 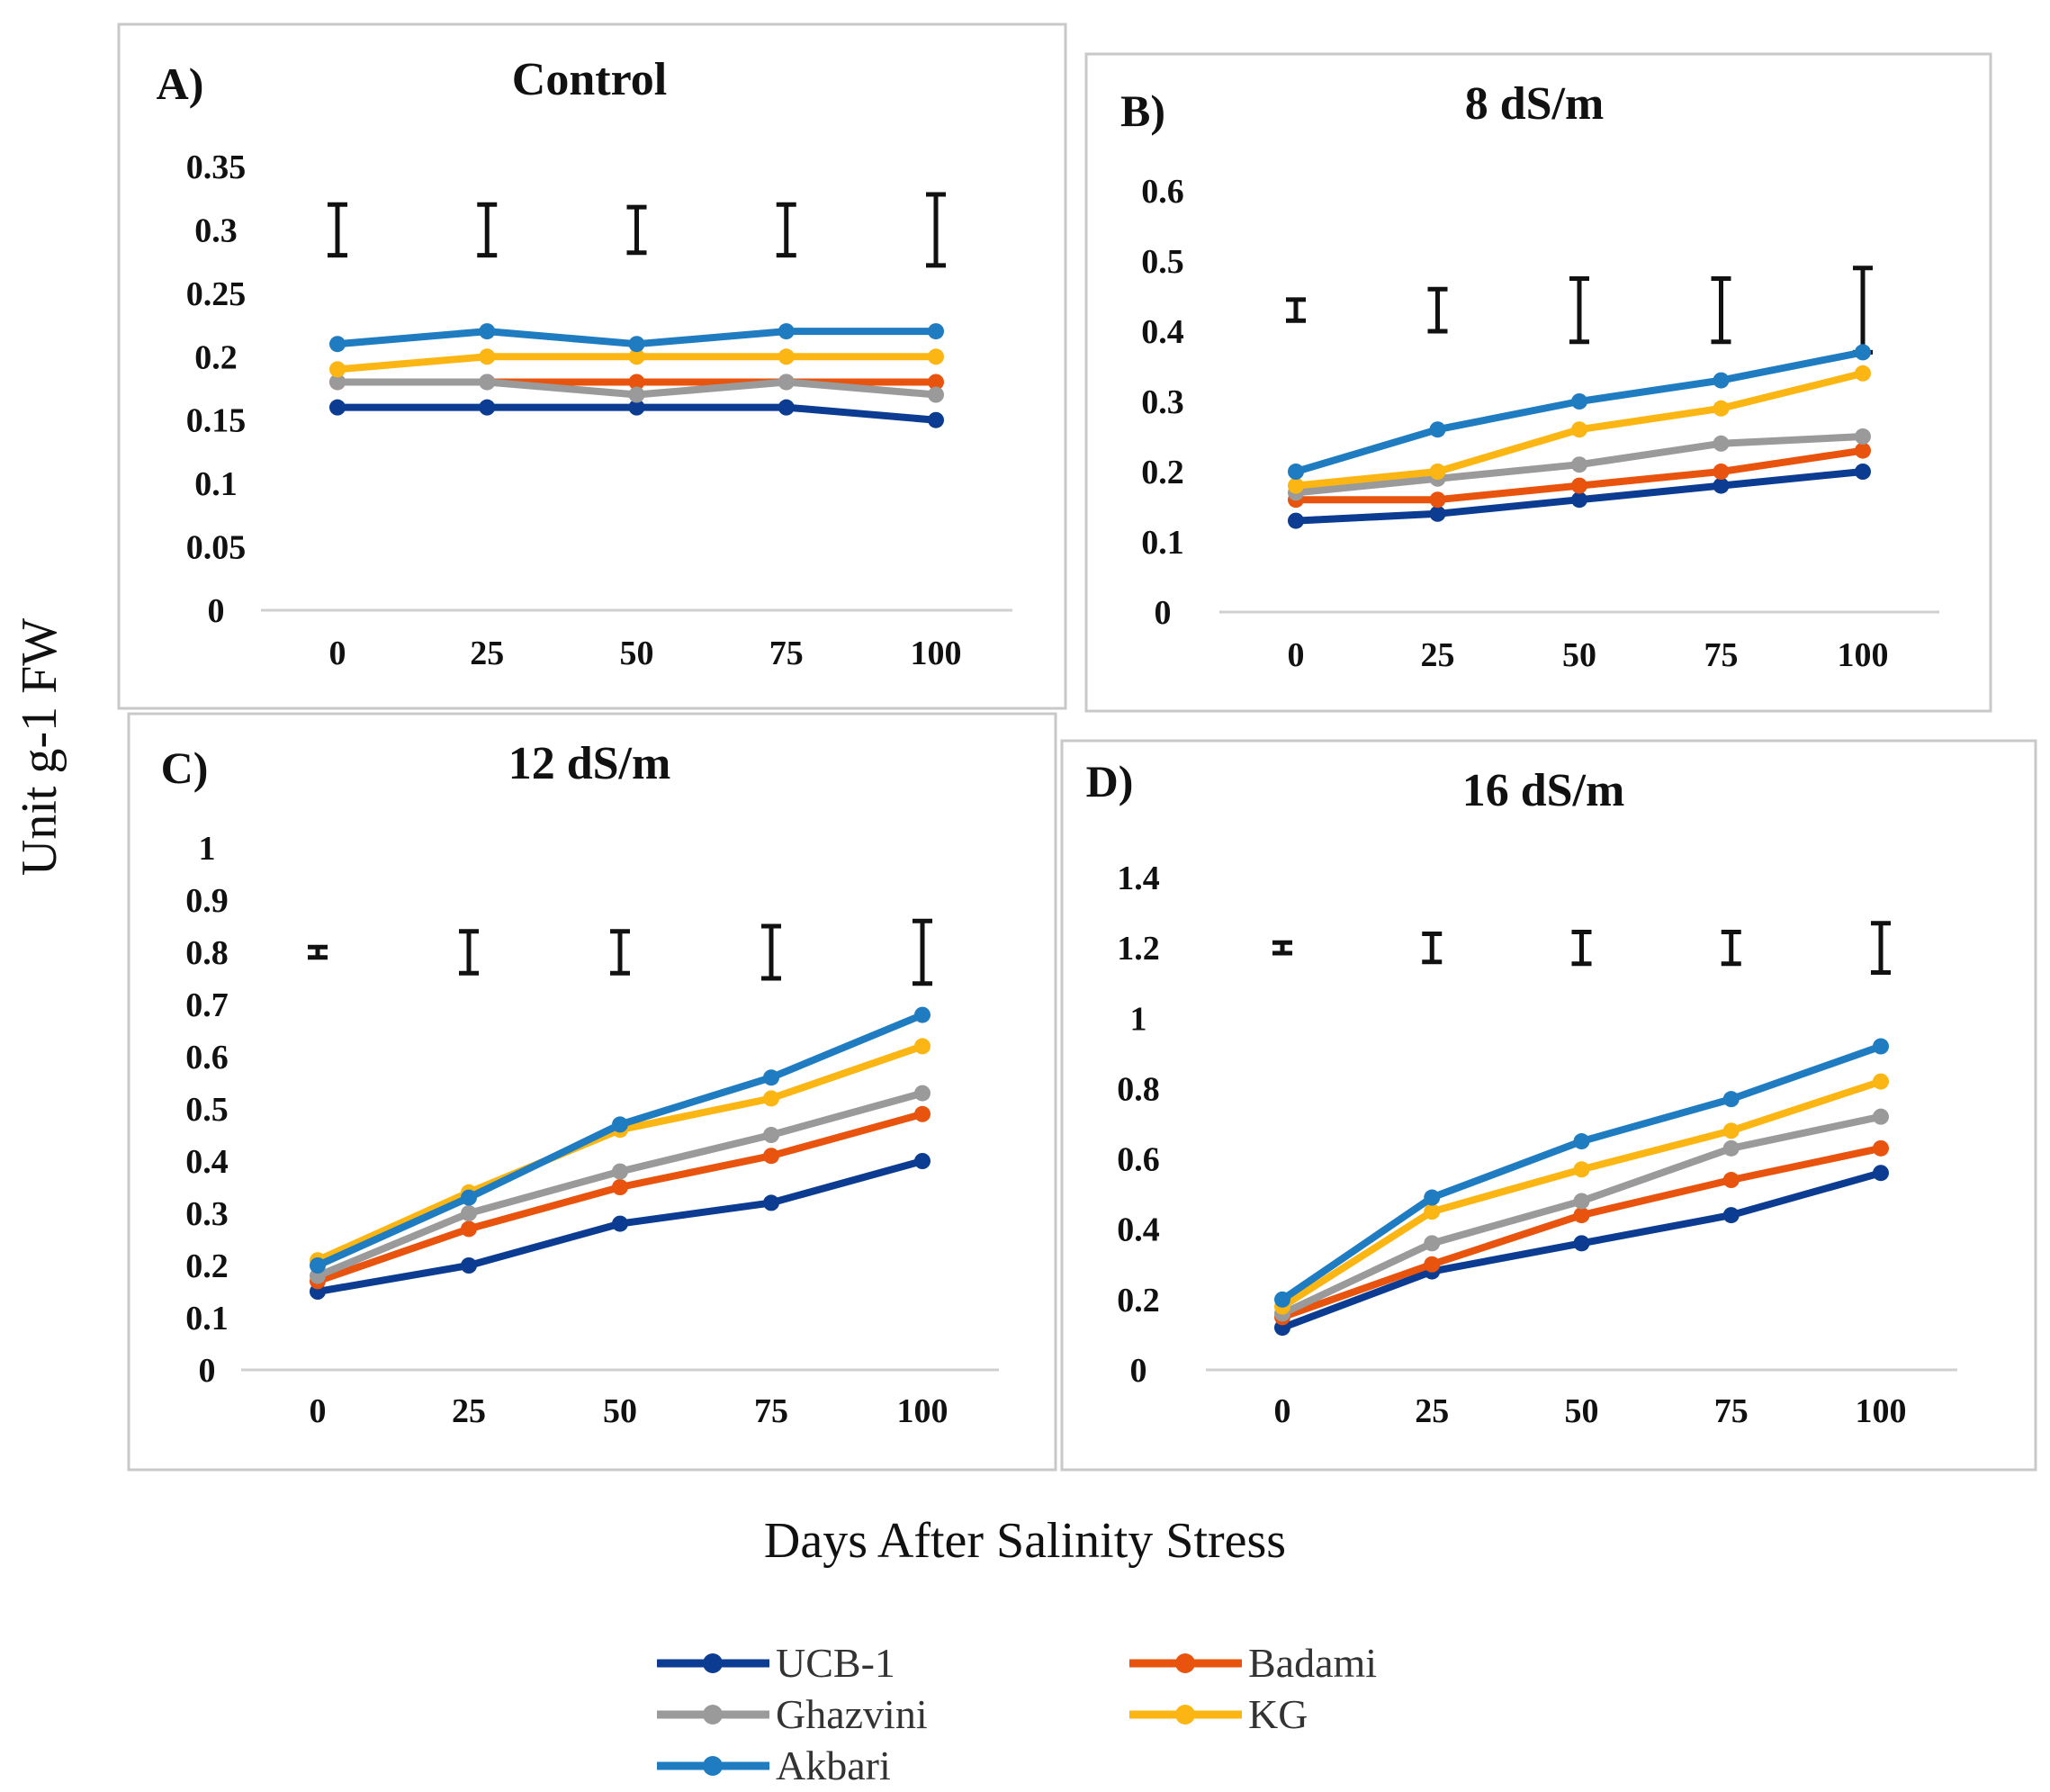 I want to click on legend-entry-ghazvini: Ghazvini, so click(x=793, y=1714).